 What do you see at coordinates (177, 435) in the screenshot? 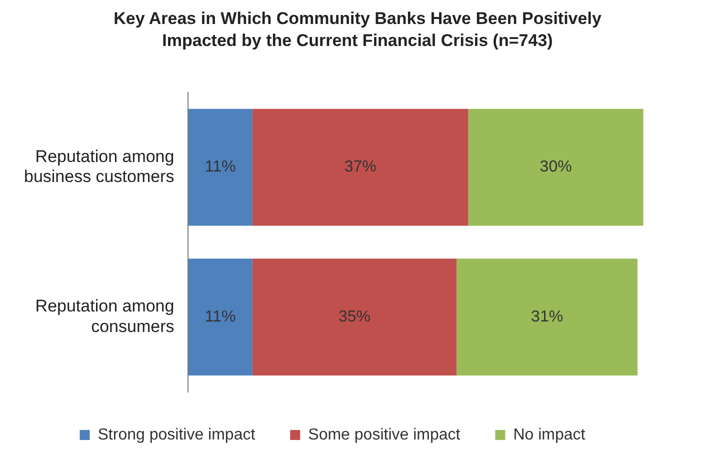
I see `legend-label: Strong positive impact` at bounding box center [177, 435].